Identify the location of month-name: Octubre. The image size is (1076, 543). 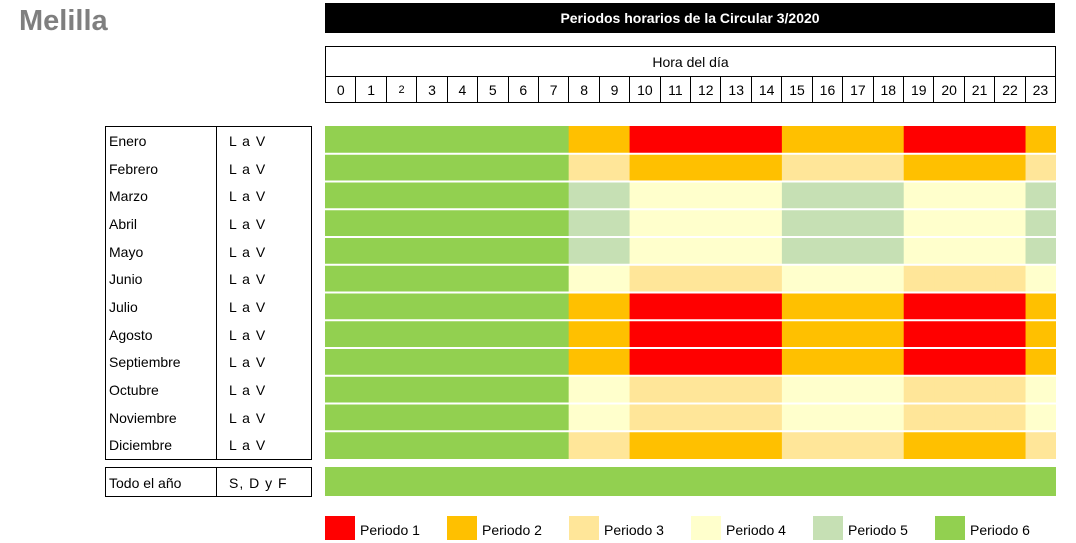
(134, 390).